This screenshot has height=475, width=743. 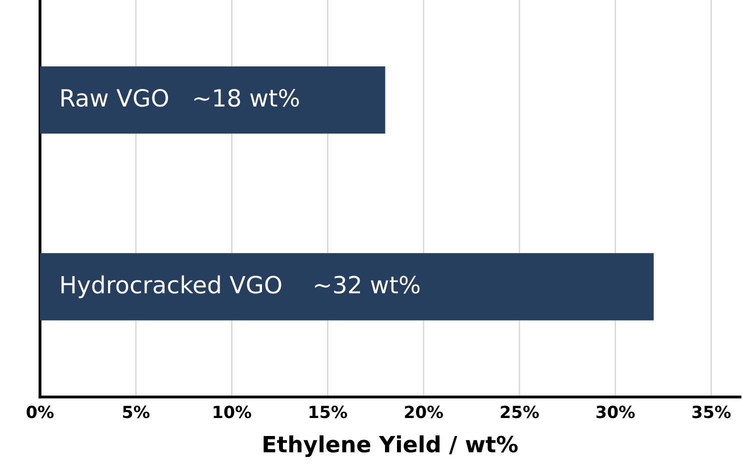 I want to click on x-tick-label: 15%, so click(x=329, y=412).